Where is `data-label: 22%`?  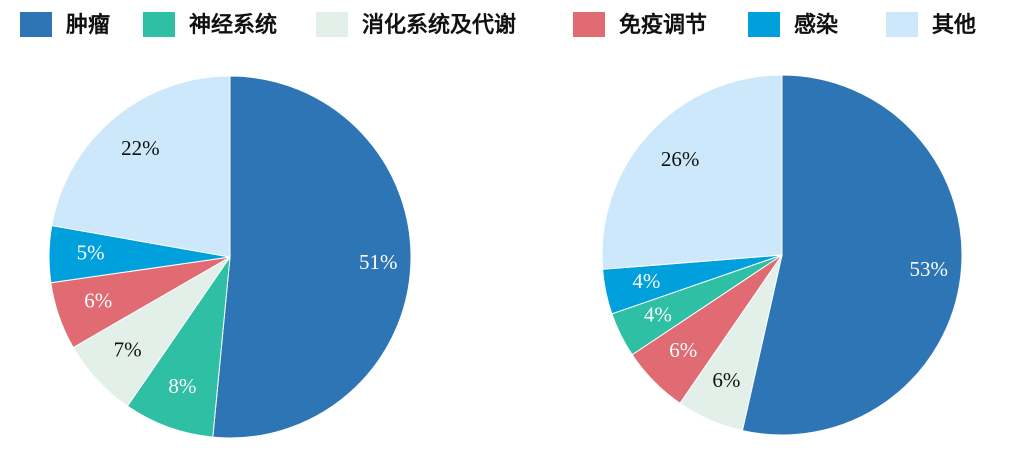 data-label: 22% is located at coordinates (140, 148).